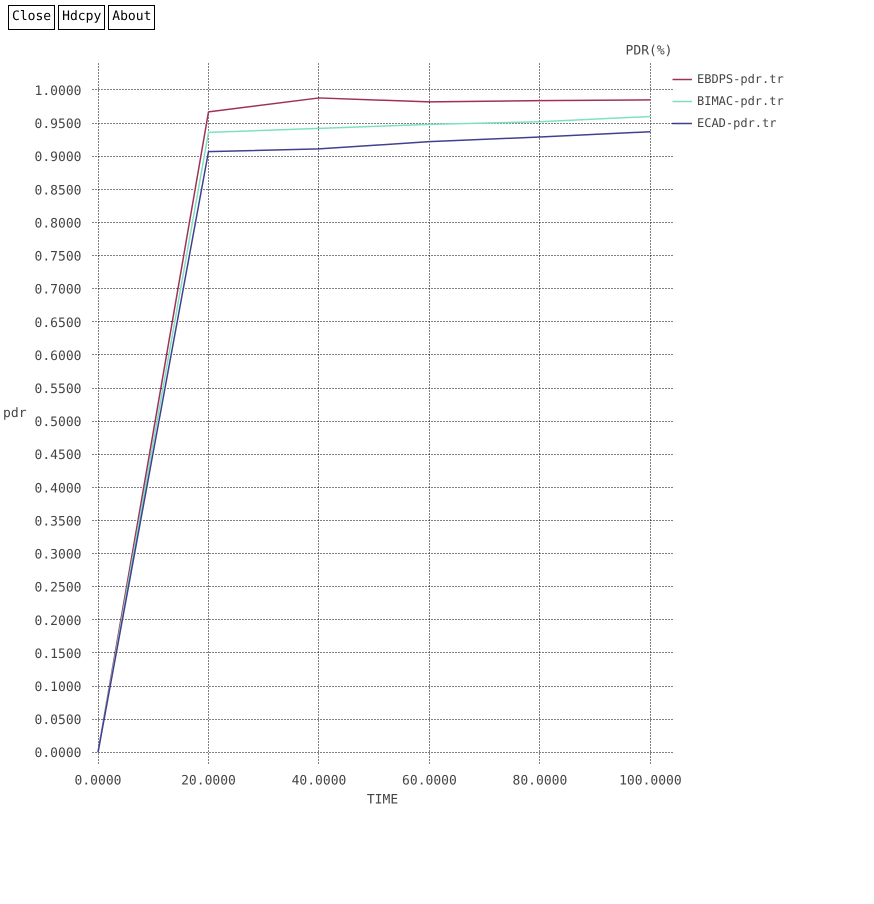  What do you see at coordinates (382, 800) in the screenshot?
I see `x-axis-title: TIME` at bounding box center [382, 800].